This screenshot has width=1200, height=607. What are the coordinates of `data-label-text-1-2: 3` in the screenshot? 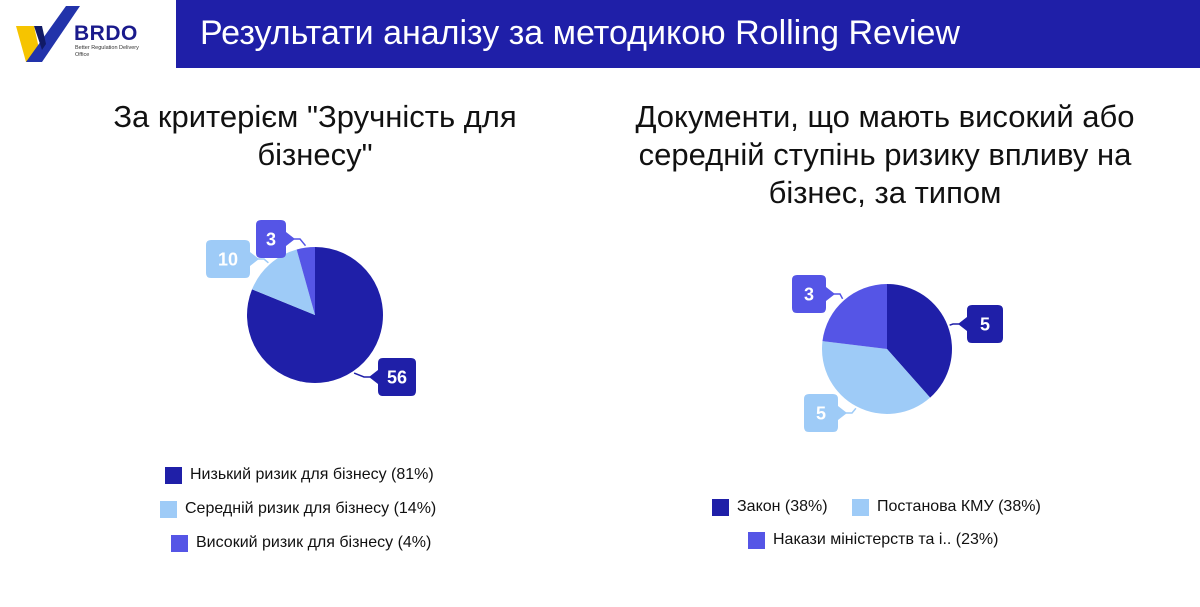 It's located at (809, 295).